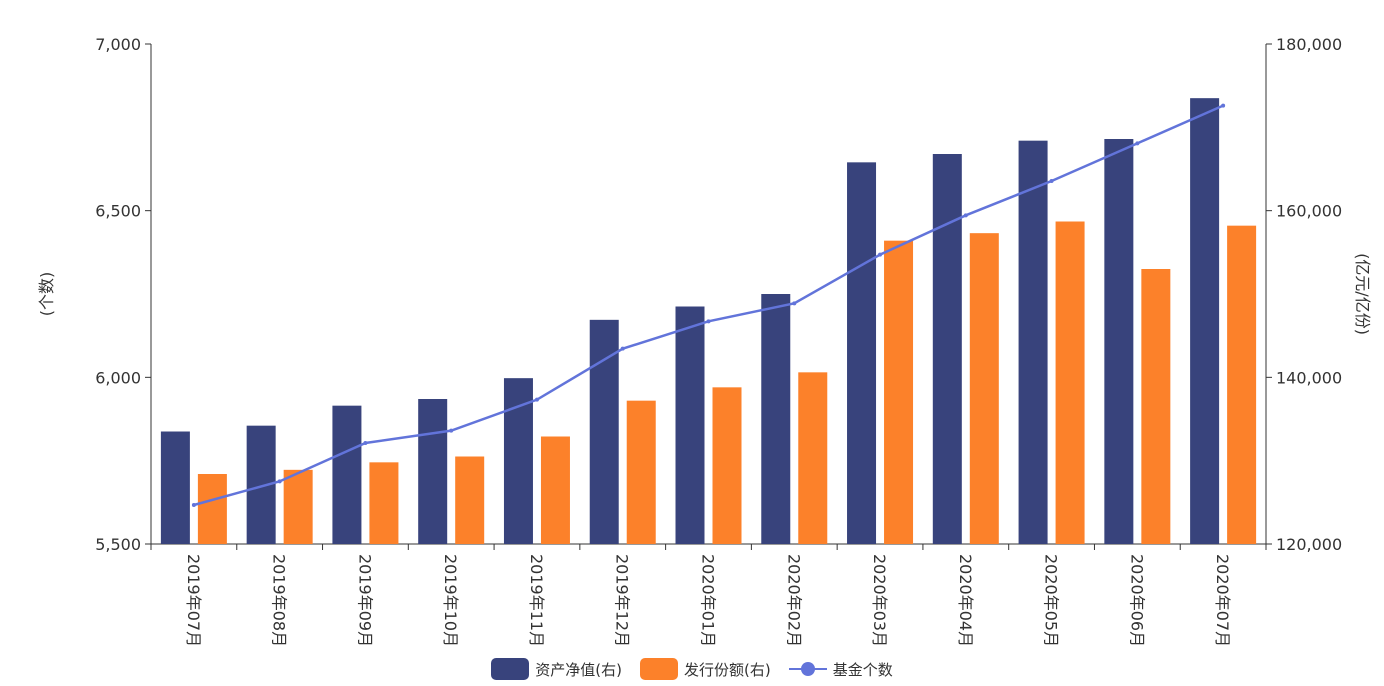 This screenshot has width=1384, height=686. What do you see at coordinates (1051, 600) in the screenshot?
I see `x-tick-label: 2020年05月` at bounding box center [1051, 600].